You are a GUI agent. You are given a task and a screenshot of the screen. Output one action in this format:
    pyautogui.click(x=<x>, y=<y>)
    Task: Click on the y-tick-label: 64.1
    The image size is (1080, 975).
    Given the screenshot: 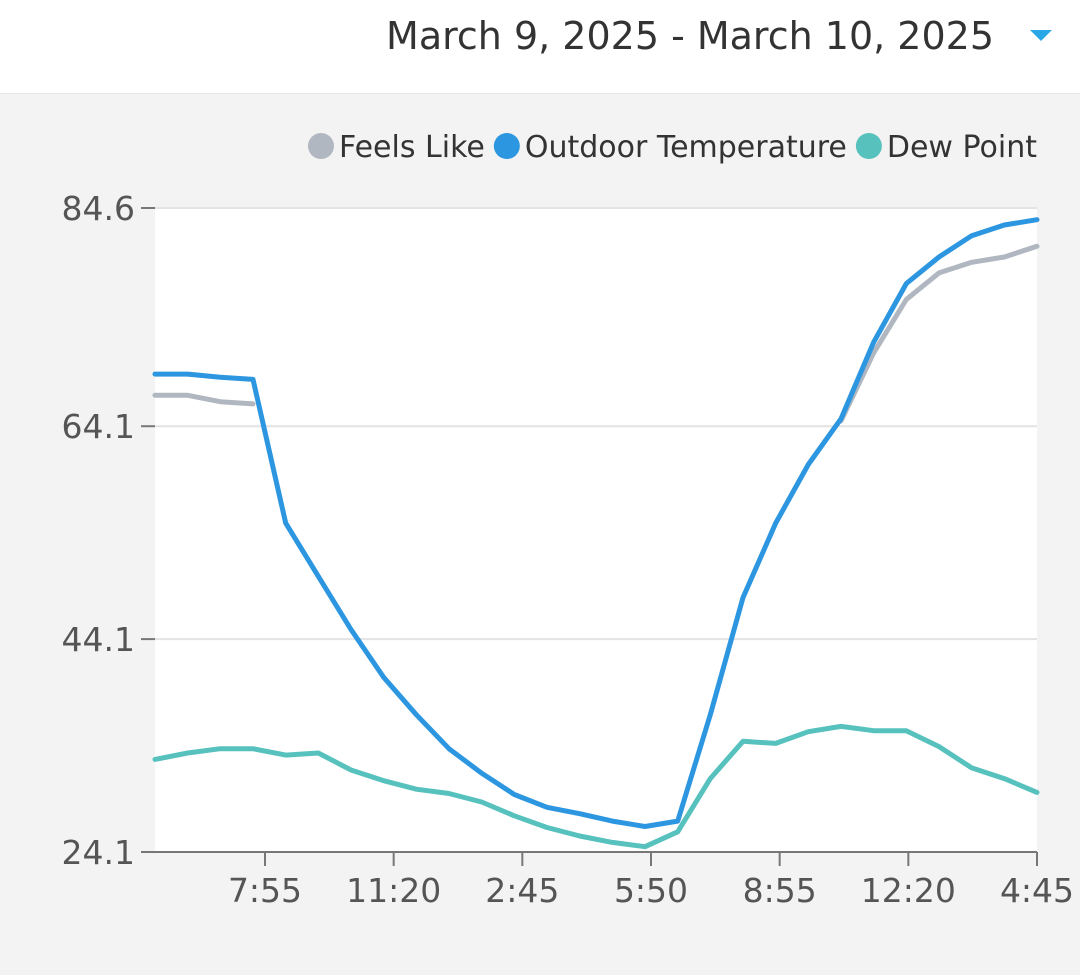 What is the action you would take?
    pyautogui.click(x=98, y=426)
    